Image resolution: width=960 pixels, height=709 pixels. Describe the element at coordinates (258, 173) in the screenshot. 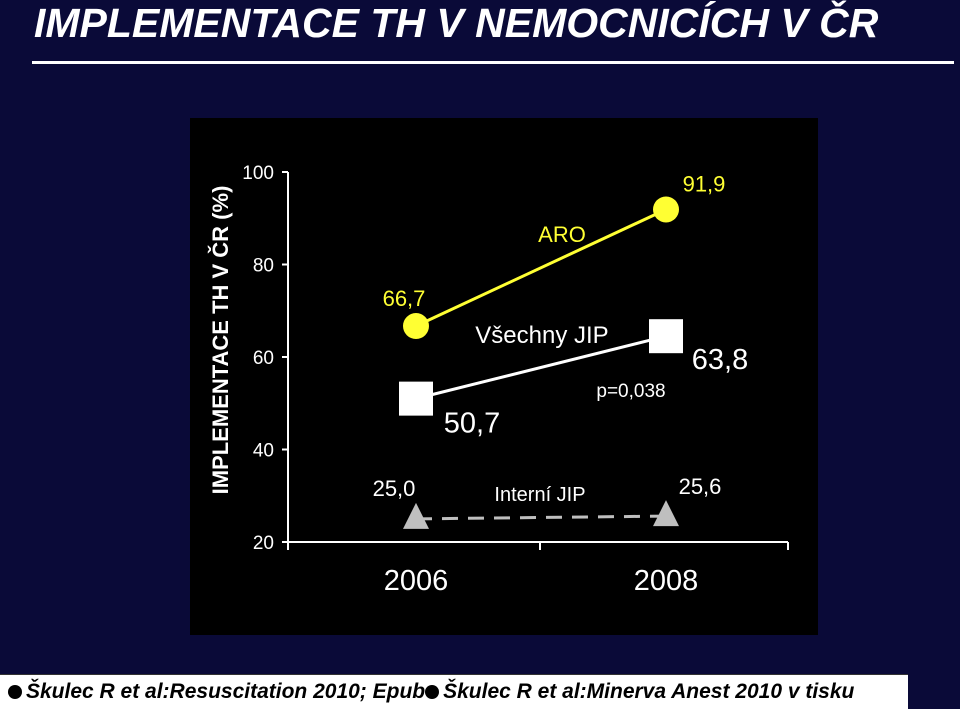

I see `y-tick-label: 100` at that location.